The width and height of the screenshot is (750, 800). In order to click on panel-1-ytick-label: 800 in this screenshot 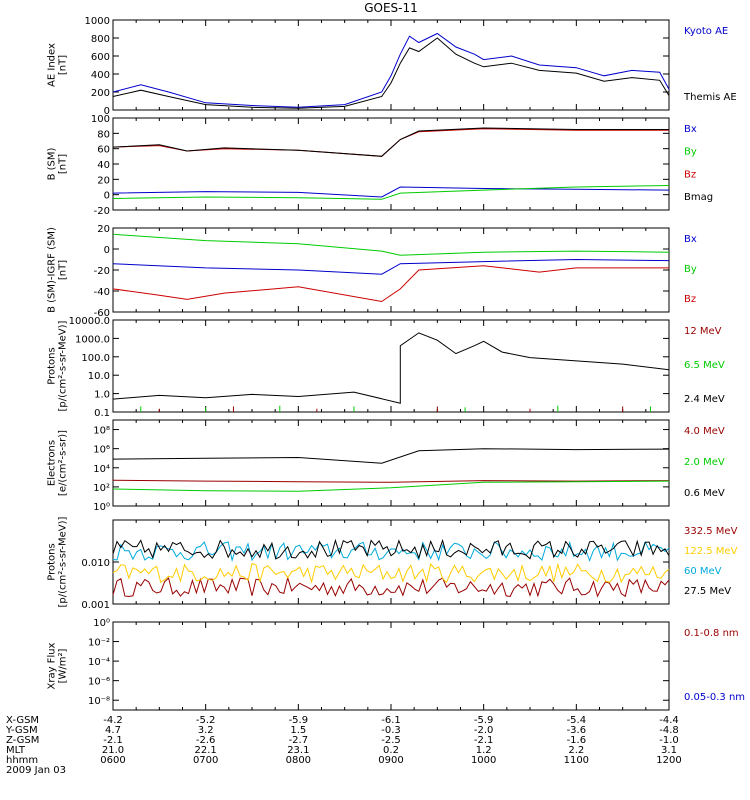, I will do `click(100, 39)`.